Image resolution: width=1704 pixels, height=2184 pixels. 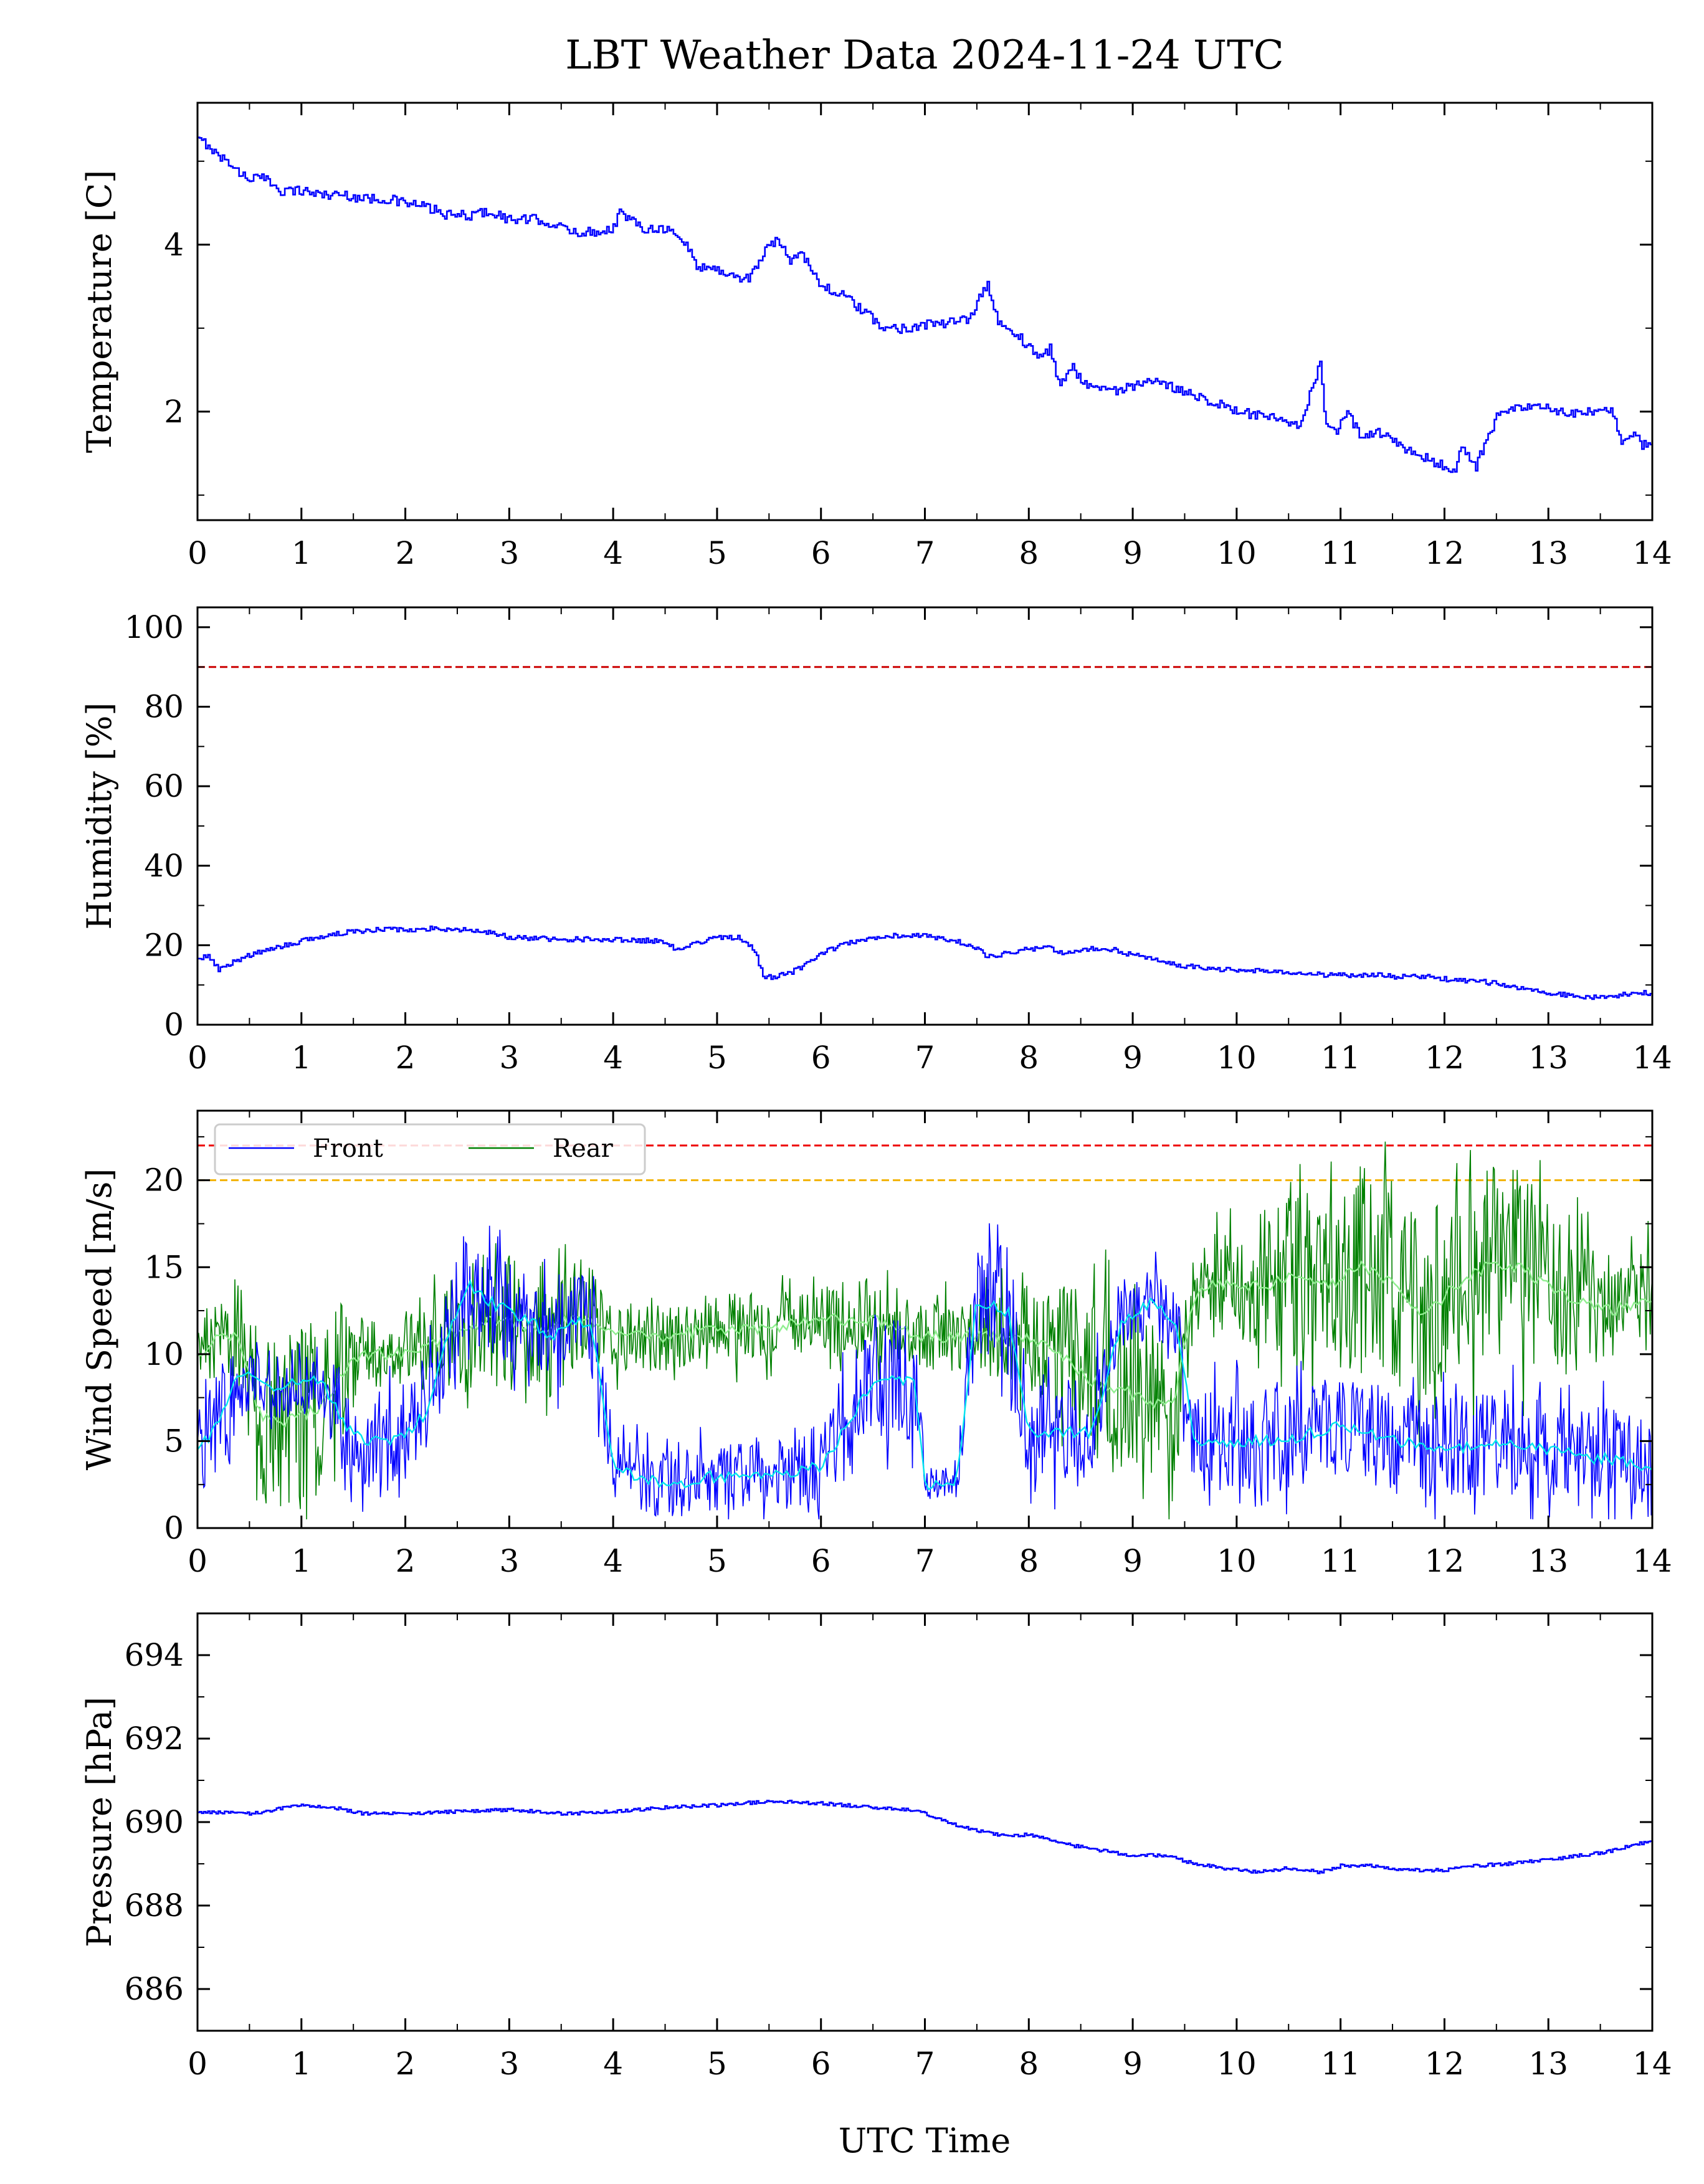 What do you see at coordinates (99, 815) in the screenshot?
I see `humidity-y-axis-label: Humidity [%]` at bounding box center [99, 815].